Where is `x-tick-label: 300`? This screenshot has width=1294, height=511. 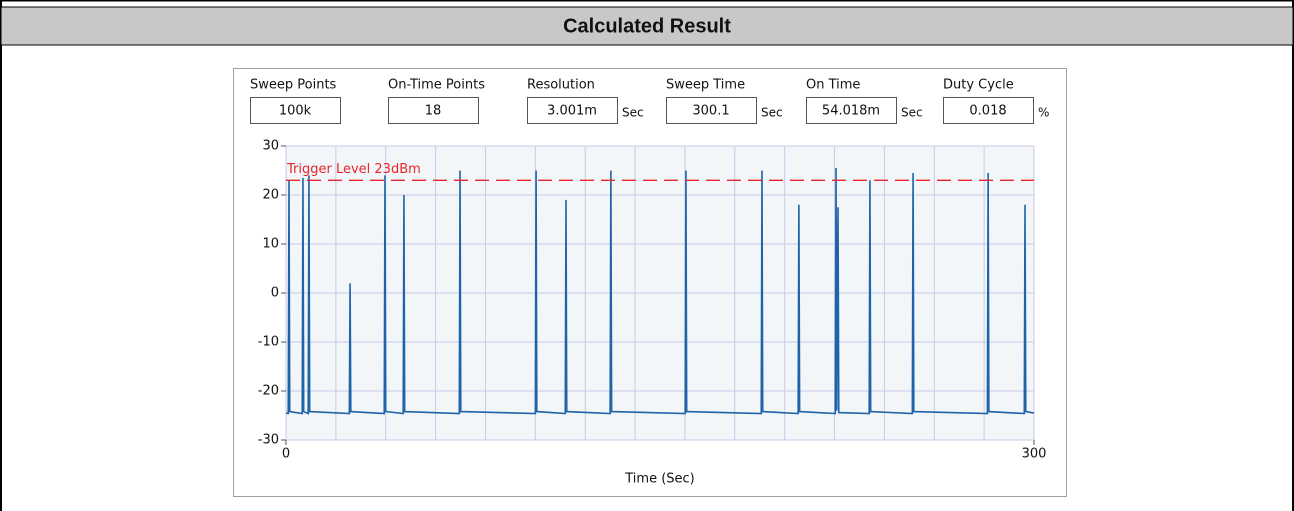
x-tick-label: 300 is located at coordinates (1034, 454).